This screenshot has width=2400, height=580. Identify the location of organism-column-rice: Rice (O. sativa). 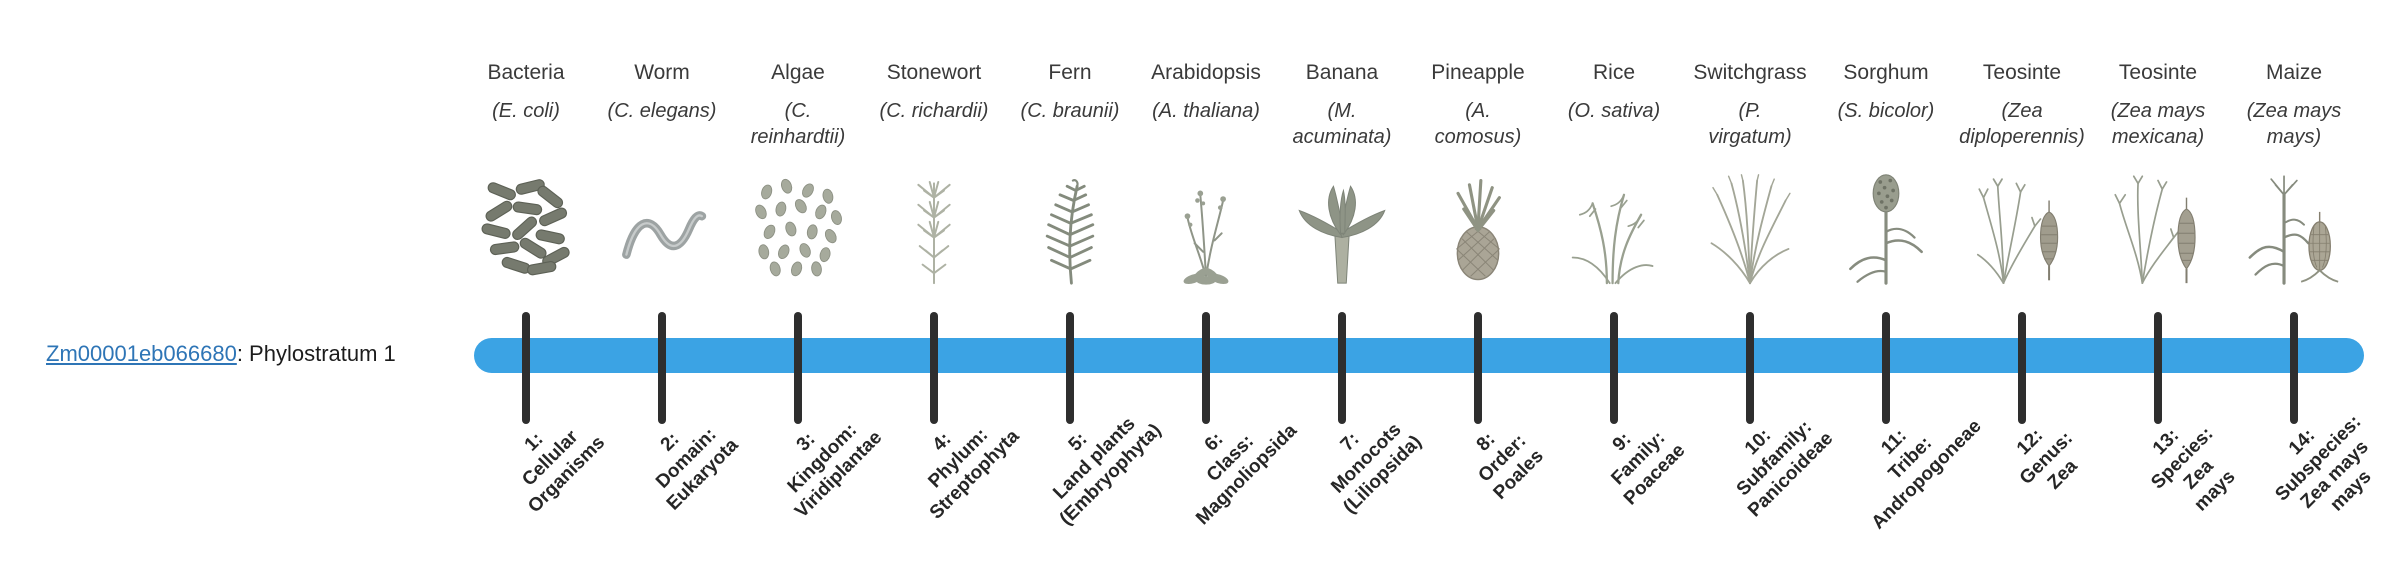
(1614, 172).